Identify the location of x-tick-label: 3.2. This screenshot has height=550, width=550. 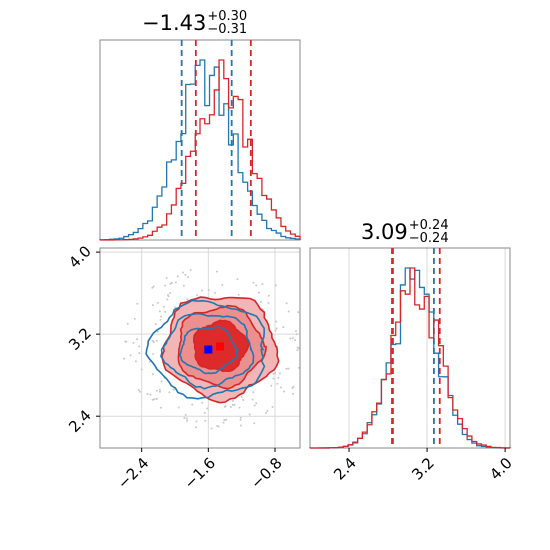
(423, 469).